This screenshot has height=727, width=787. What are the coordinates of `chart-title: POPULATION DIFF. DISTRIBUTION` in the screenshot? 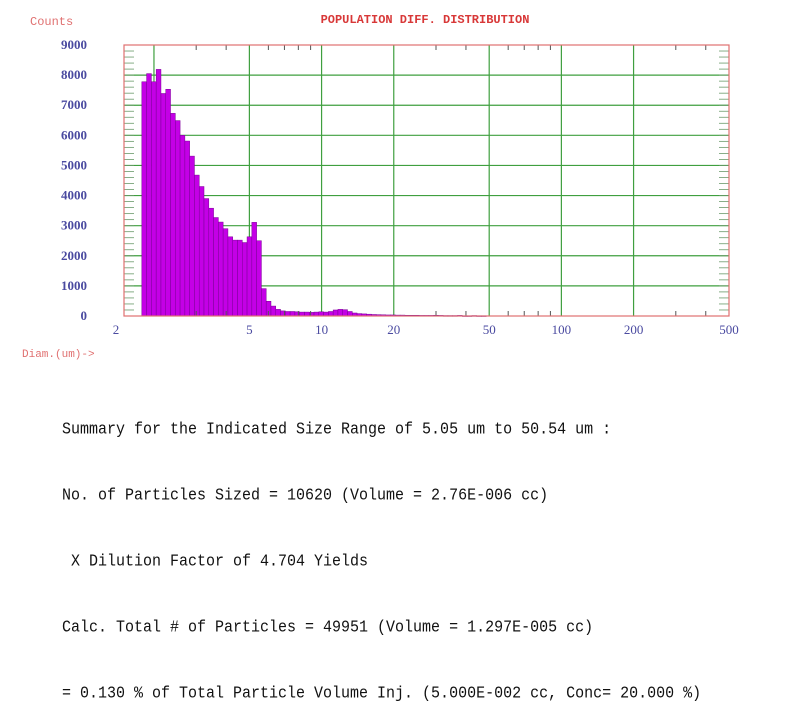 It's located at (425, 20).